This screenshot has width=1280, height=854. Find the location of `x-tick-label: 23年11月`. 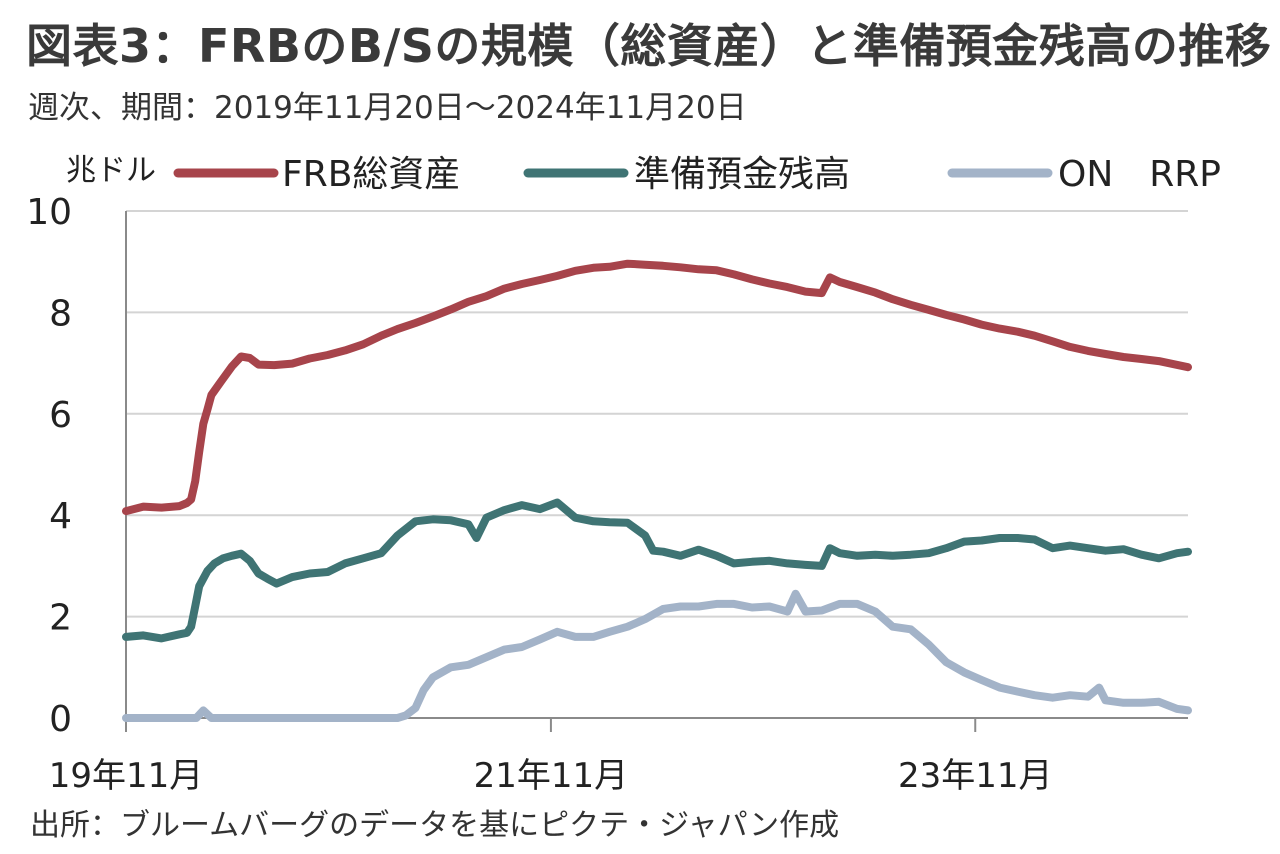

x-tick-label: 23年11月 is located at coordinates (975, 776).